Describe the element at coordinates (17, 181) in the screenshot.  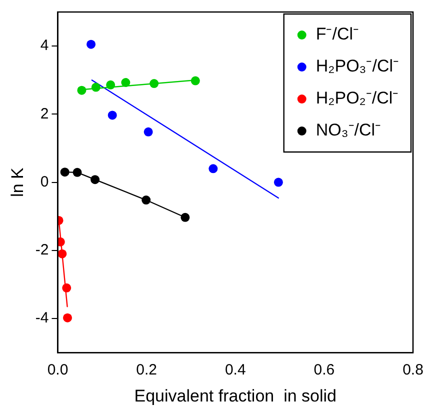
I see `y-axis-title: ln K` at that location.